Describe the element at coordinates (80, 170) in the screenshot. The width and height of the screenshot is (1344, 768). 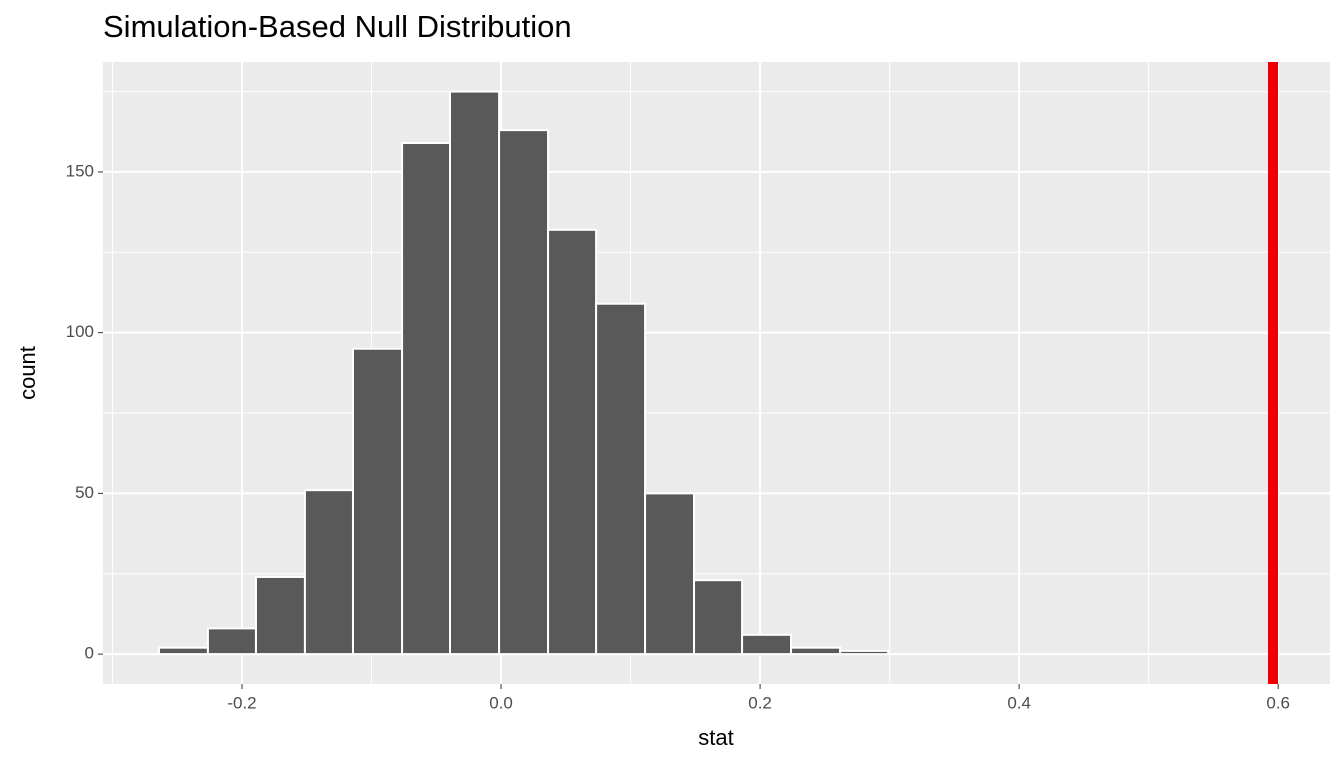
I see `y-tick-label: 150` at that location.